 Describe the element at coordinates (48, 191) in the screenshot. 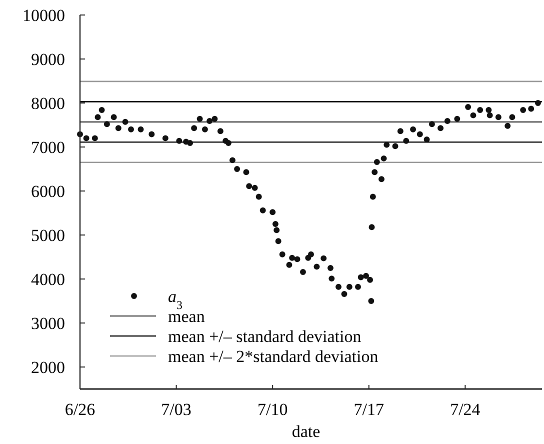

I see `y-tick-label: 6000` at that location.